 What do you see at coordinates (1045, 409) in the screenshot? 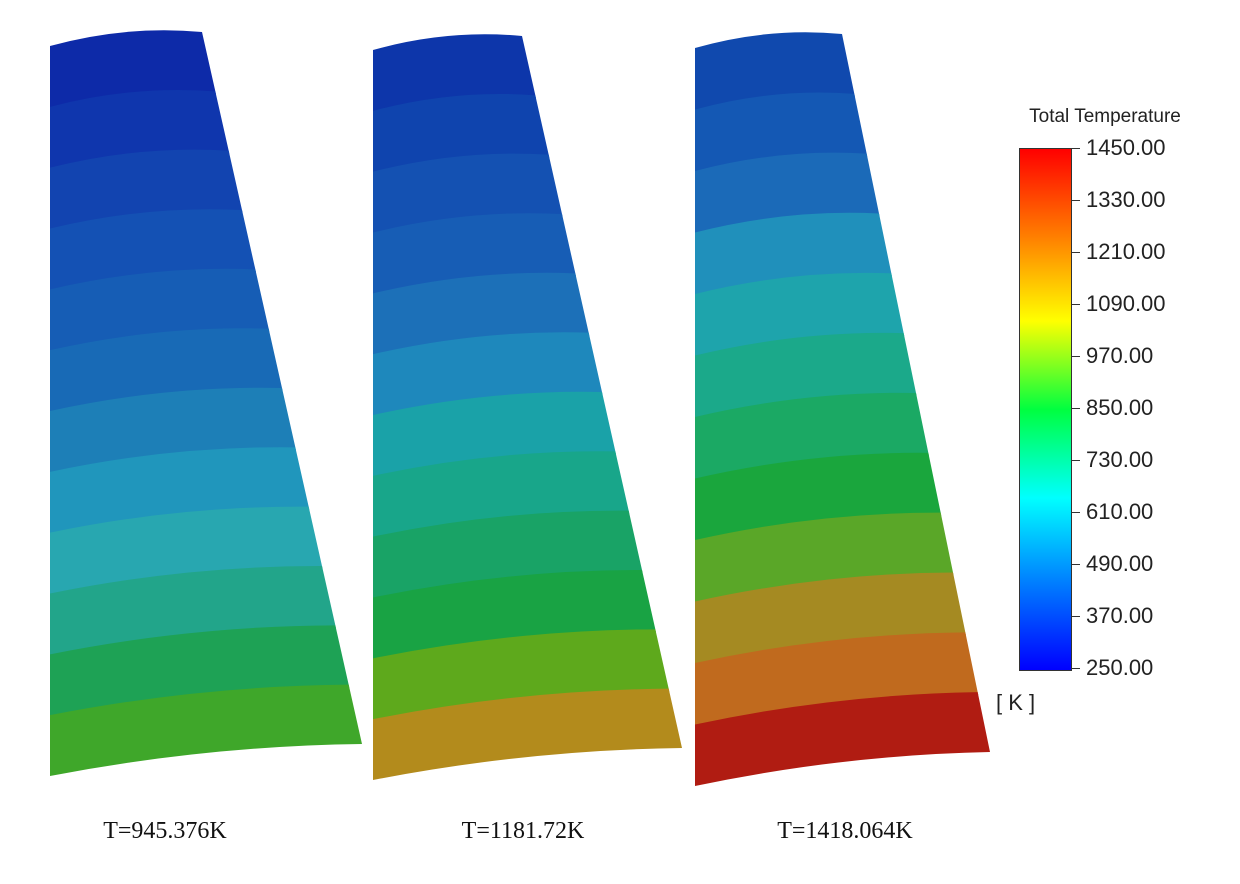
I see `colorbar` at bounding box center [1045, 409].